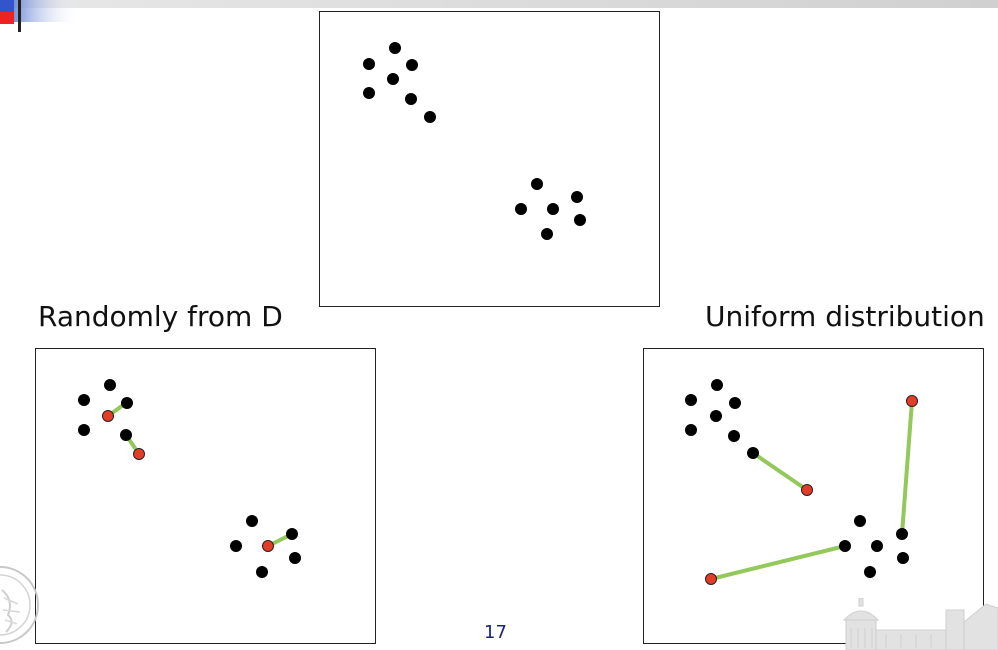  Describe the element at coordinates (499, 4) in the screenshot. I see `top-title-bar` at that location.